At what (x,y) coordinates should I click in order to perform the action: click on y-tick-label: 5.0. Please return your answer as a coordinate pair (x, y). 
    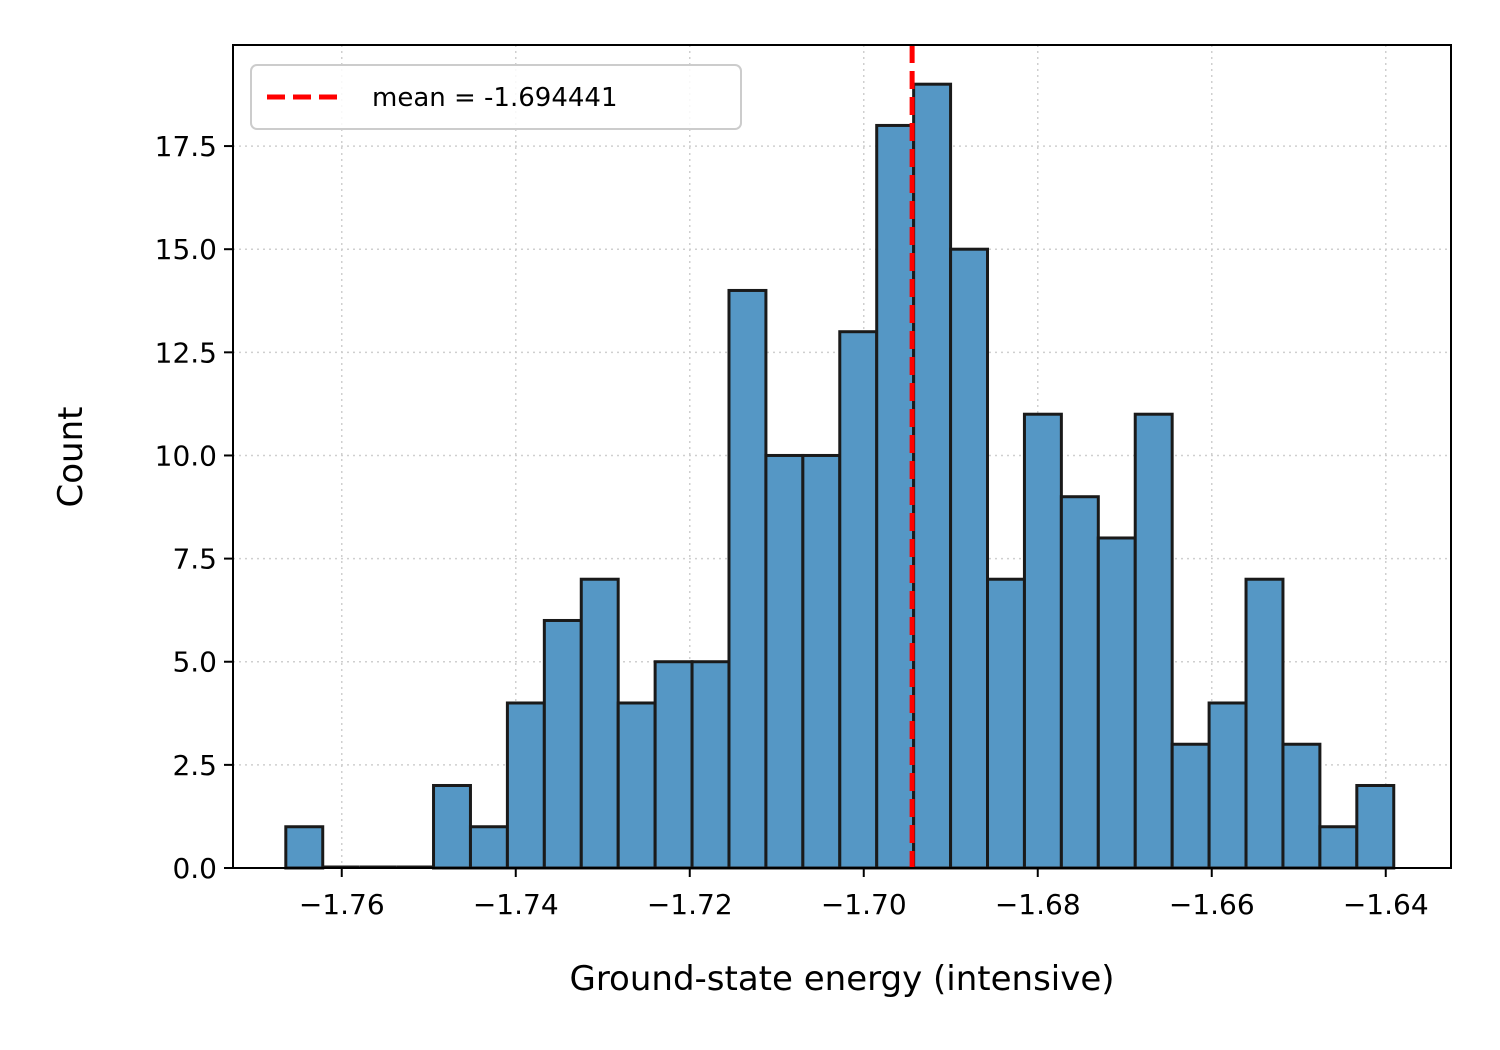
    Looking at the image, I should click on (194, 662).